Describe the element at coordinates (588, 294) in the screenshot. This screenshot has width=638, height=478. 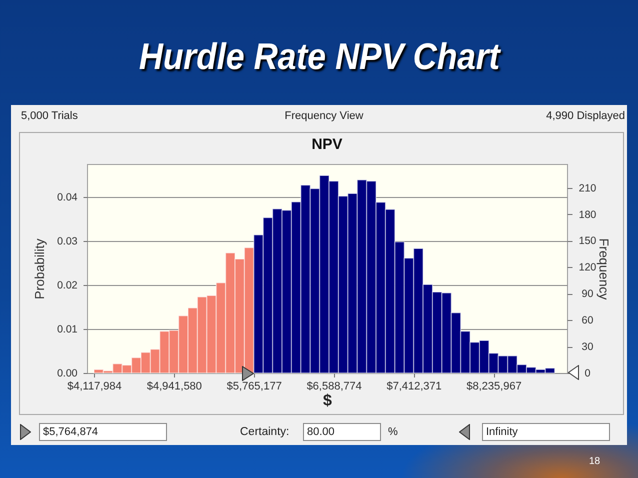
I see `y2-tick-label: 90` at that location.